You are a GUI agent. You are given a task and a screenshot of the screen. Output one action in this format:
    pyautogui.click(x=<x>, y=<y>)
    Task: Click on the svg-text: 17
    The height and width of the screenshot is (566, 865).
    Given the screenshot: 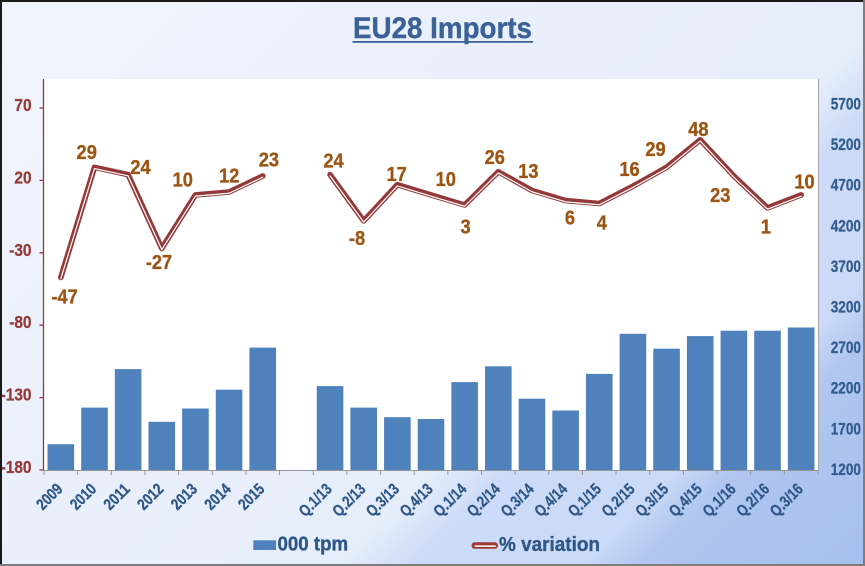 What is the action you would take?
    pyautogui.click(x=396, y=174)
    